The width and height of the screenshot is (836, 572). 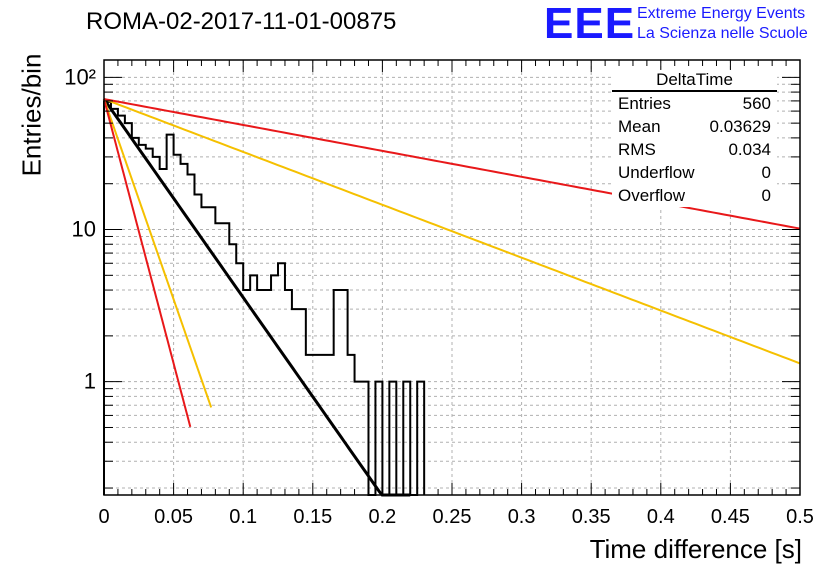 What do you see at coordinates (721, 13) in the screenshot?
I see `logo-caption-line1: Extreme Energy Events` at bounding box center [721, 13].